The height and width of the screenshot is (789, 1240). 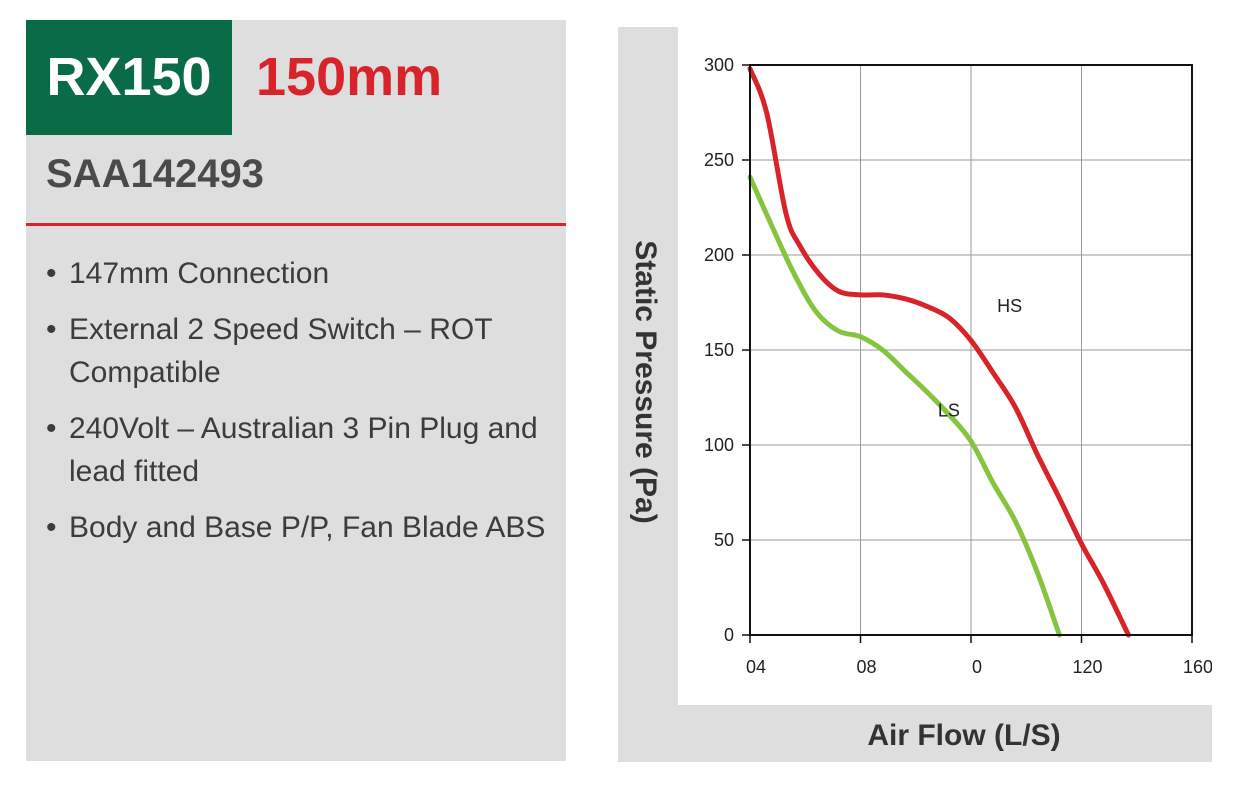 I want to click on series-label-ls: LS, so click(x=949, y=411).